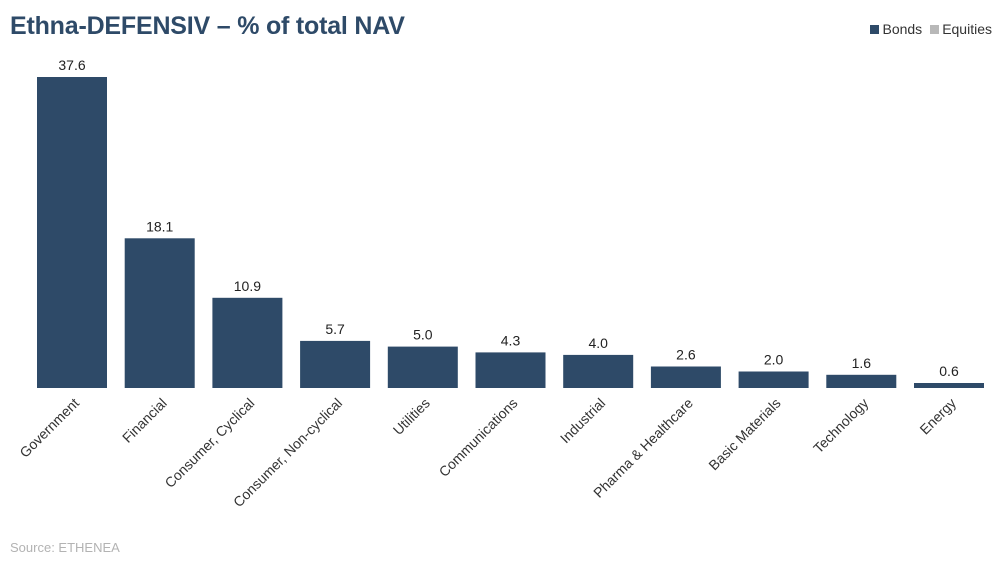 Image resolution: width=1000 pixels, height=565 pixels. What do you see at coordinates (71, 65) in the screenshot?
I see `value-label-government: 37.6` at bounding box center [71, 65].